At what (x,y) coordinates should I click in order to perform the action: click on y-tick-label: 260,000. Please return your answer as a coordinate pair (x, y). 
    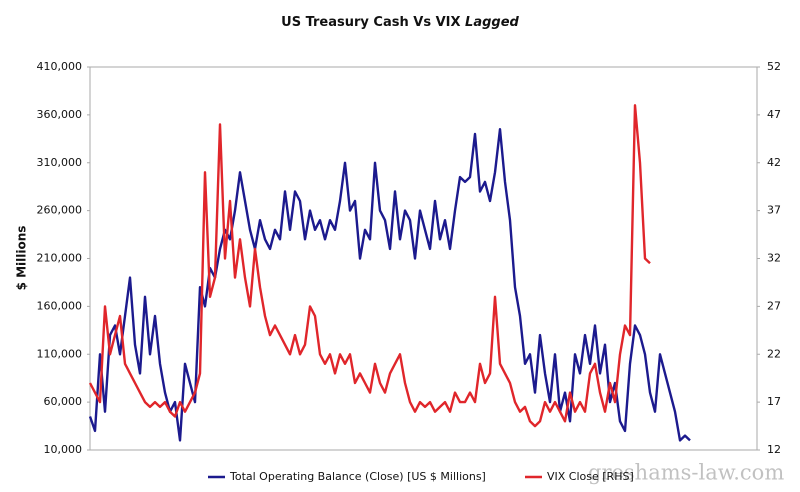
    Looking at the image, I should click on (60, 210).